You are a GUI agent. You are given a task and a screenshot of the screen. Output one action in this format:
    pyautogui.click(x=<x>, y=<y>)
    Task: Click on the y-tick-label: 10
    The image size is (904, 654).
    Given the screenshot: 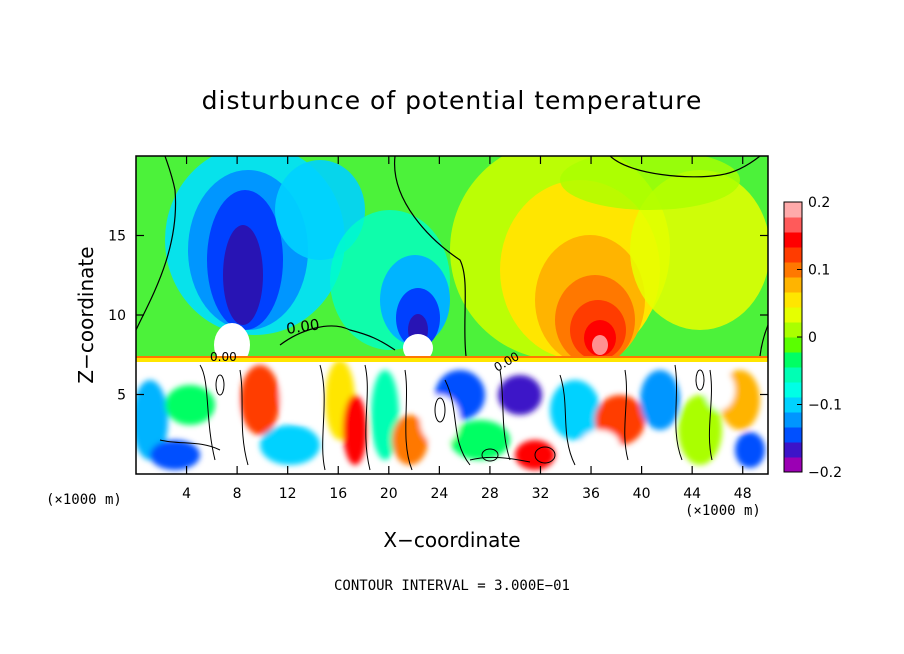 What is the action you would take?
    pyautogui.click(x=117, y=316)
    